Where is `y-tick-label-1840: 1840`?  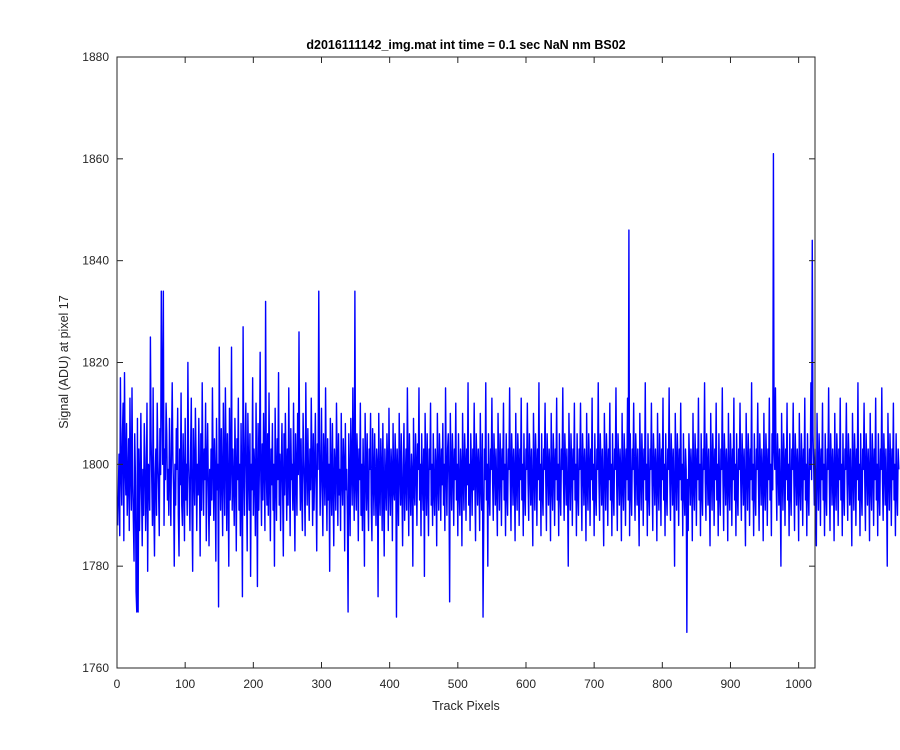 y-tick-label-1840: 1840 is located at coordinates (95, 261).